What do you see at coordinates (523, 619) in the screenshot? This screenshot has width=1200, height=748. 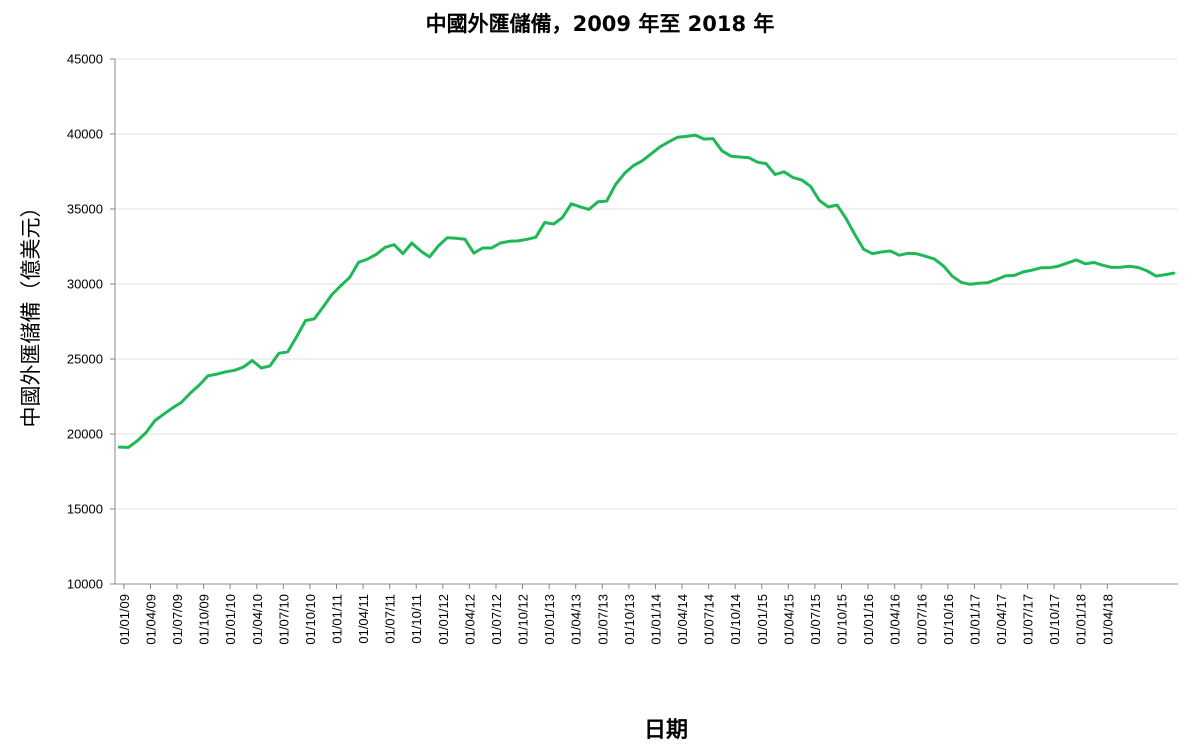 I see `x-tick-label: 01/10/12` at bounding box center [523, 619].